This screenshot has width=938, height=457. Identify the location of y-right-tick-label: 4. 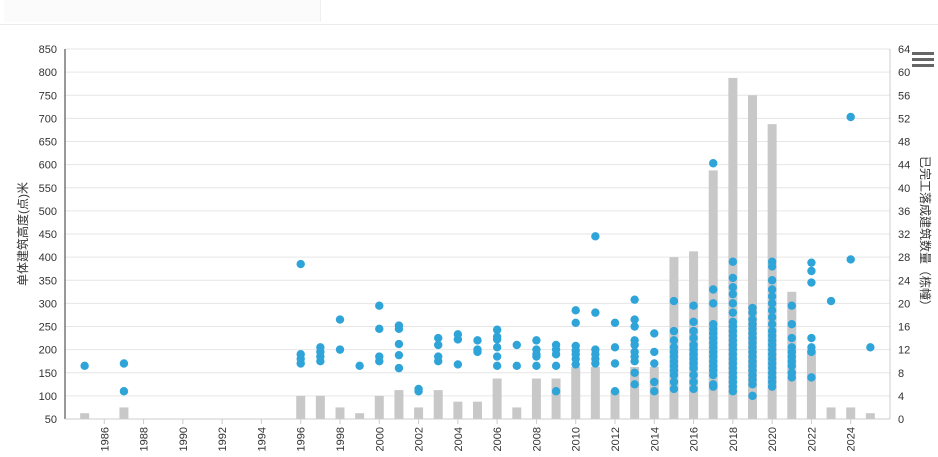
(901, 397).